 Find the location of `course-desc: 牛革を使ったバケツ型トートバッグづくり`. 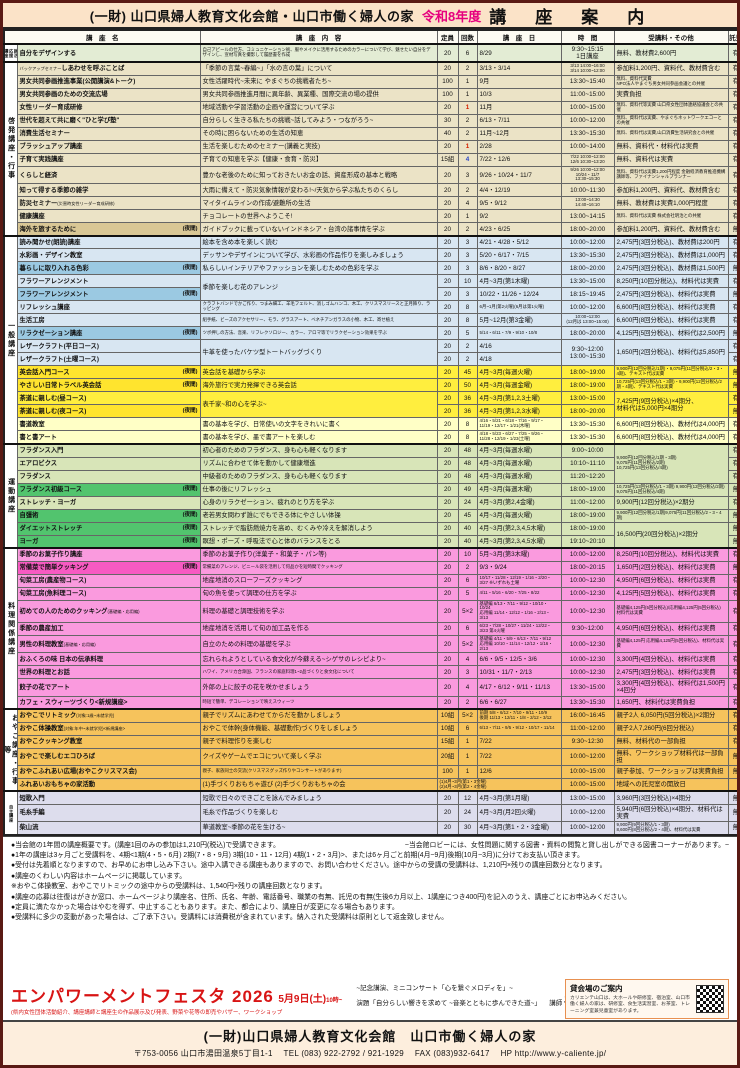

course-desc: 牛革を使ったバケツ型トートバッグづくり is located at coordinates (318, 353).